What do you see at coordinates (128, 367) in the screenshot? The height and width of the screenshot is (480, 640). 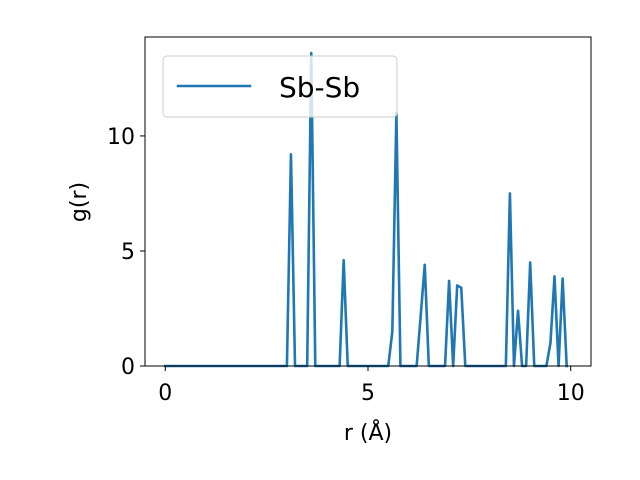 I see `y-tick-label: 0` at bounding box center [128, 367].